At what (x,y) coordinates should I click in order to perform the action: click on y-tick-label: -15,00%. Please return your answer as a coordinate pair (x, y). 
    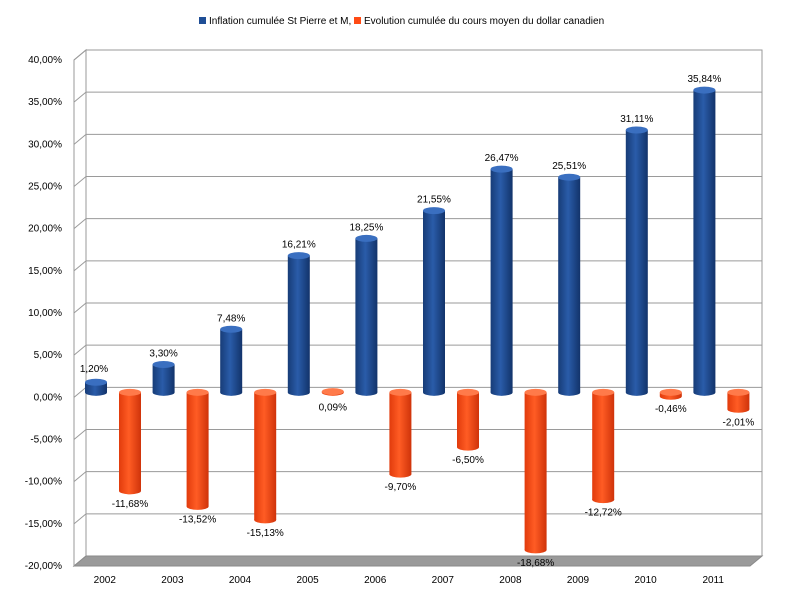
    Looking at the image, I should click on (43, 524).